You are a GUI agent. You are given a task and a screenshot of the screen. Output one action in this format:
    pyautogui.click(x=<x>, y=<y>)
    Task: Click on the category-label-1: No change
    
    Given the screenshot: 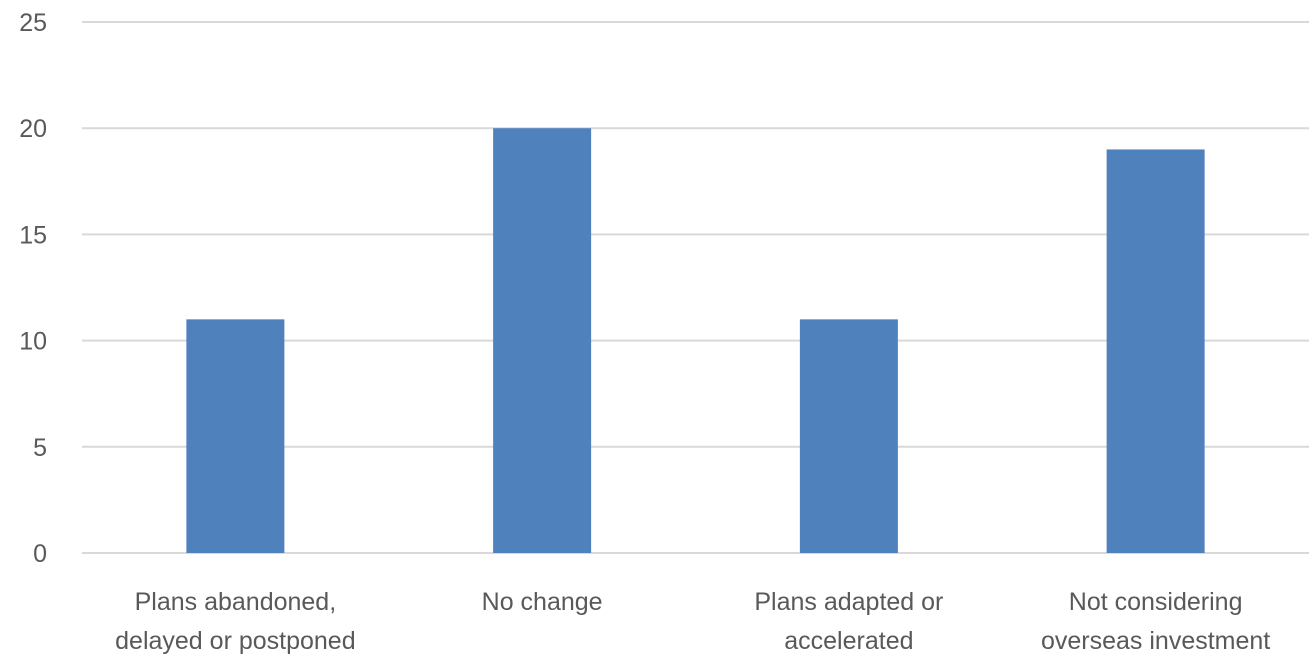 What is the action you would take?
    pyautogui.click(x=542, y=602)
    